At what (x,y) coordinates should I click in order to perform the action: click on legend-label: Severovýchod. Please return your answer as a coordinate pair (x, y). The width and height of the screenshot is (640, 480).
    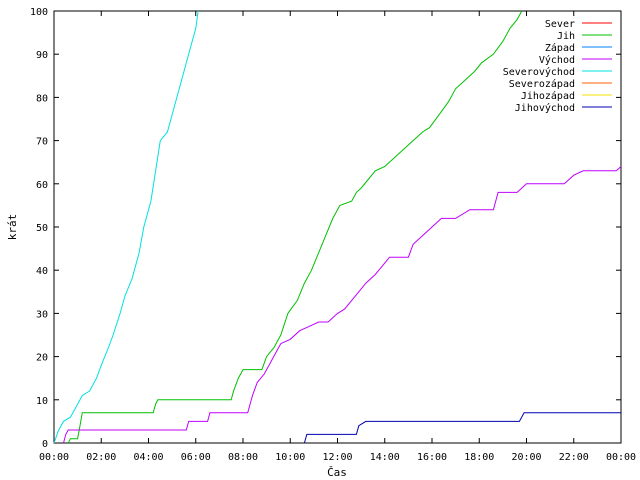
    Looking at the image, I should click on (539, 72).